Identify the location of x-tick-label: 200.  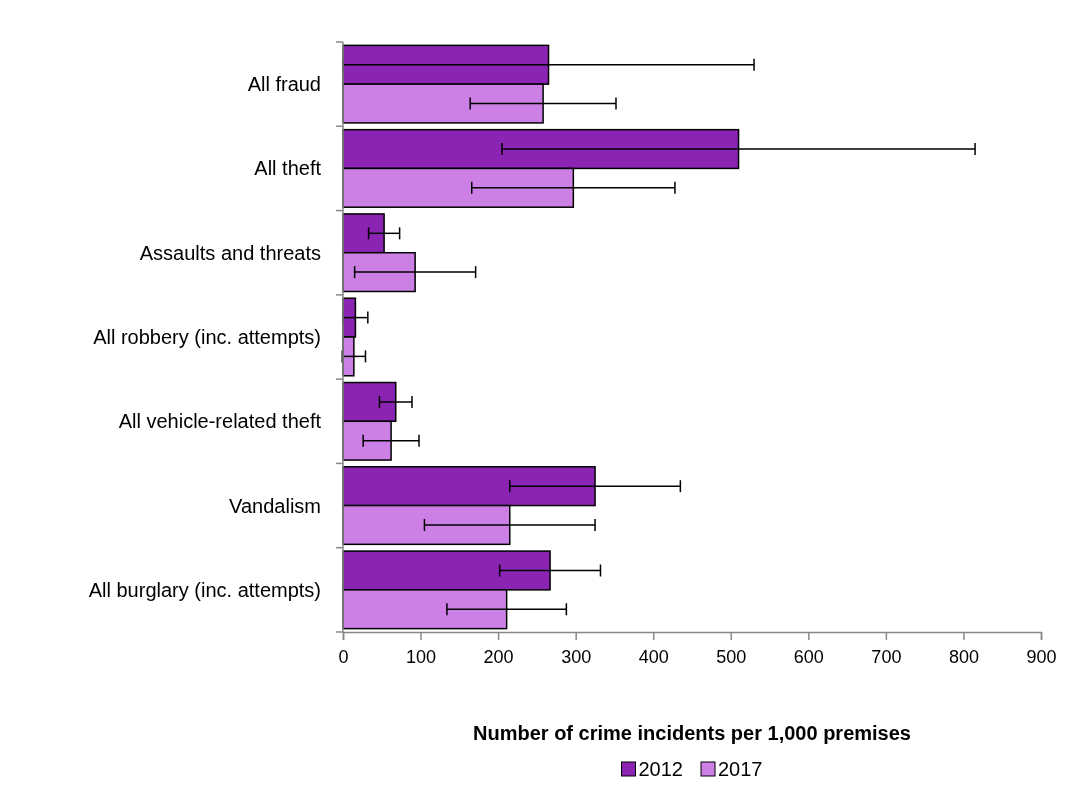
(498, 656).